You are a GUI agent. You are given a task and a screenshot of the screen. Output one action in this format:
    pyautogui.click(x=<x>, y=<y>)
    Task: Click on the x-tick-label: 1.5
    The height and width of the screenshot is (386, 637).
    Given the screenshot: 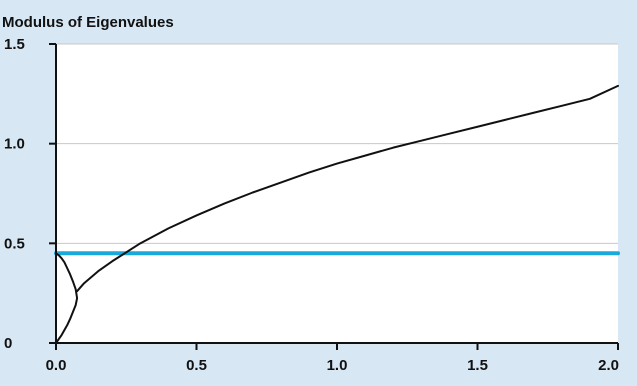 What is the action you would take?
    pyautogui.click(x=477, y=365)
    